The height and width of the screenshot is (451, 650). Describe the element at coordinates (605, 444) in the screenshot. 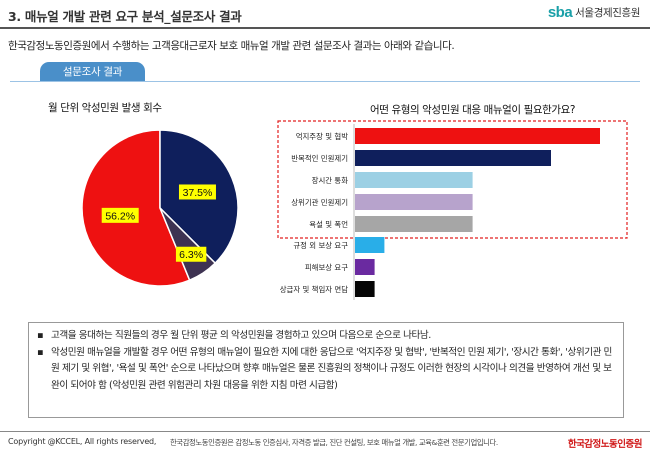

I see `footer-brand-logo: 한국감정노동인증원` at that location.